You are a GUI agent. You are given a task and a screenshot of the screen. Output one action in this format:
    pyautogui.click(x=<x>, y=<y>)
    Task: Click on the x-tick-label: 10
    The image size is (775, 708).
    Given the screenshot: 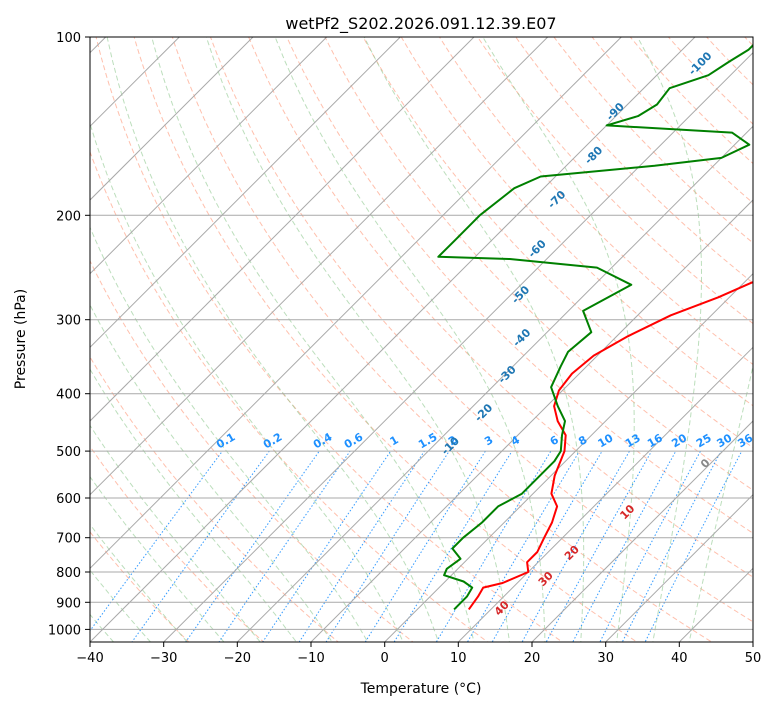 What is the action you would take?
    pyautogui.click(x=458, y=658)
    